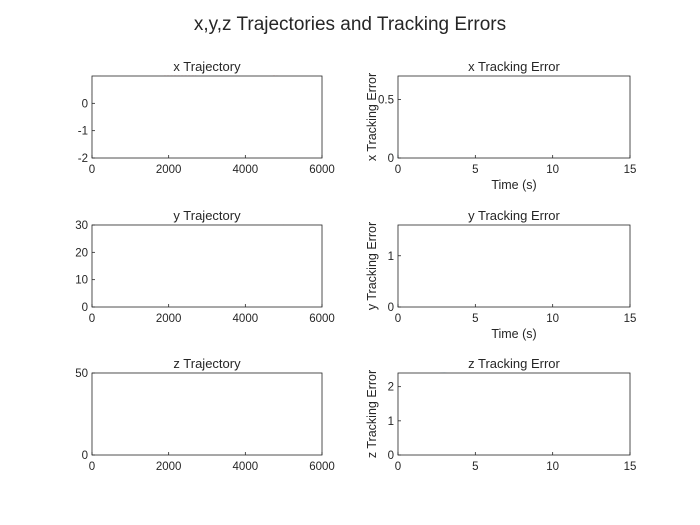  What do you see at coordinates (207, 215) in the screenshot?
I see `subplot-title: y Trajectory` at bounding box center [207, 215].